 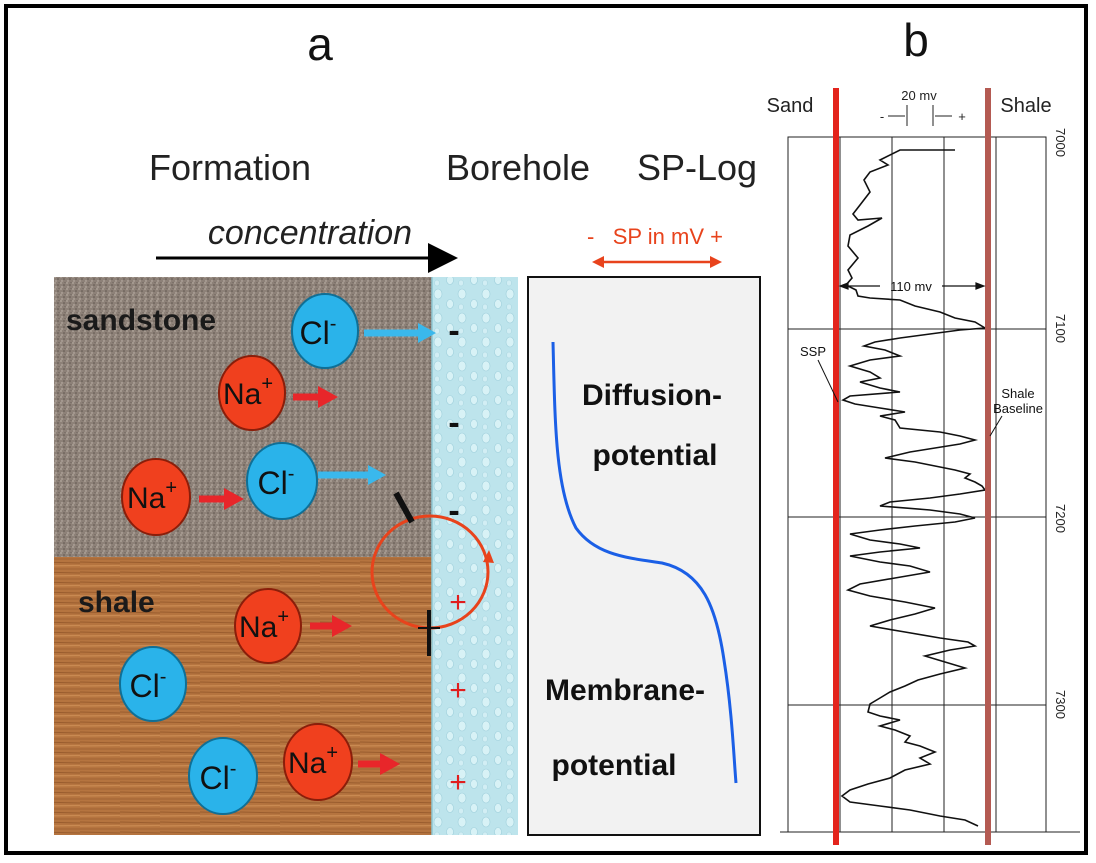 I want to click on shale-label: shale, so click(x=116, y=602).